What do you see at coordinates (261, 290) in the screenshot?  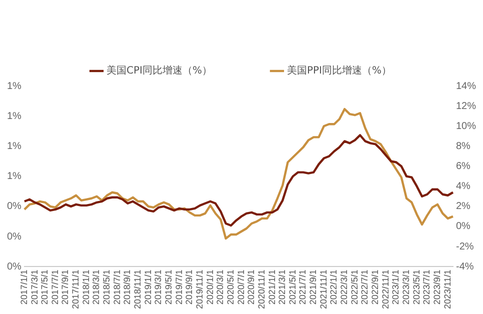 I see `x-tick-label: 2020/11/1` at bounding box center [261, 290].